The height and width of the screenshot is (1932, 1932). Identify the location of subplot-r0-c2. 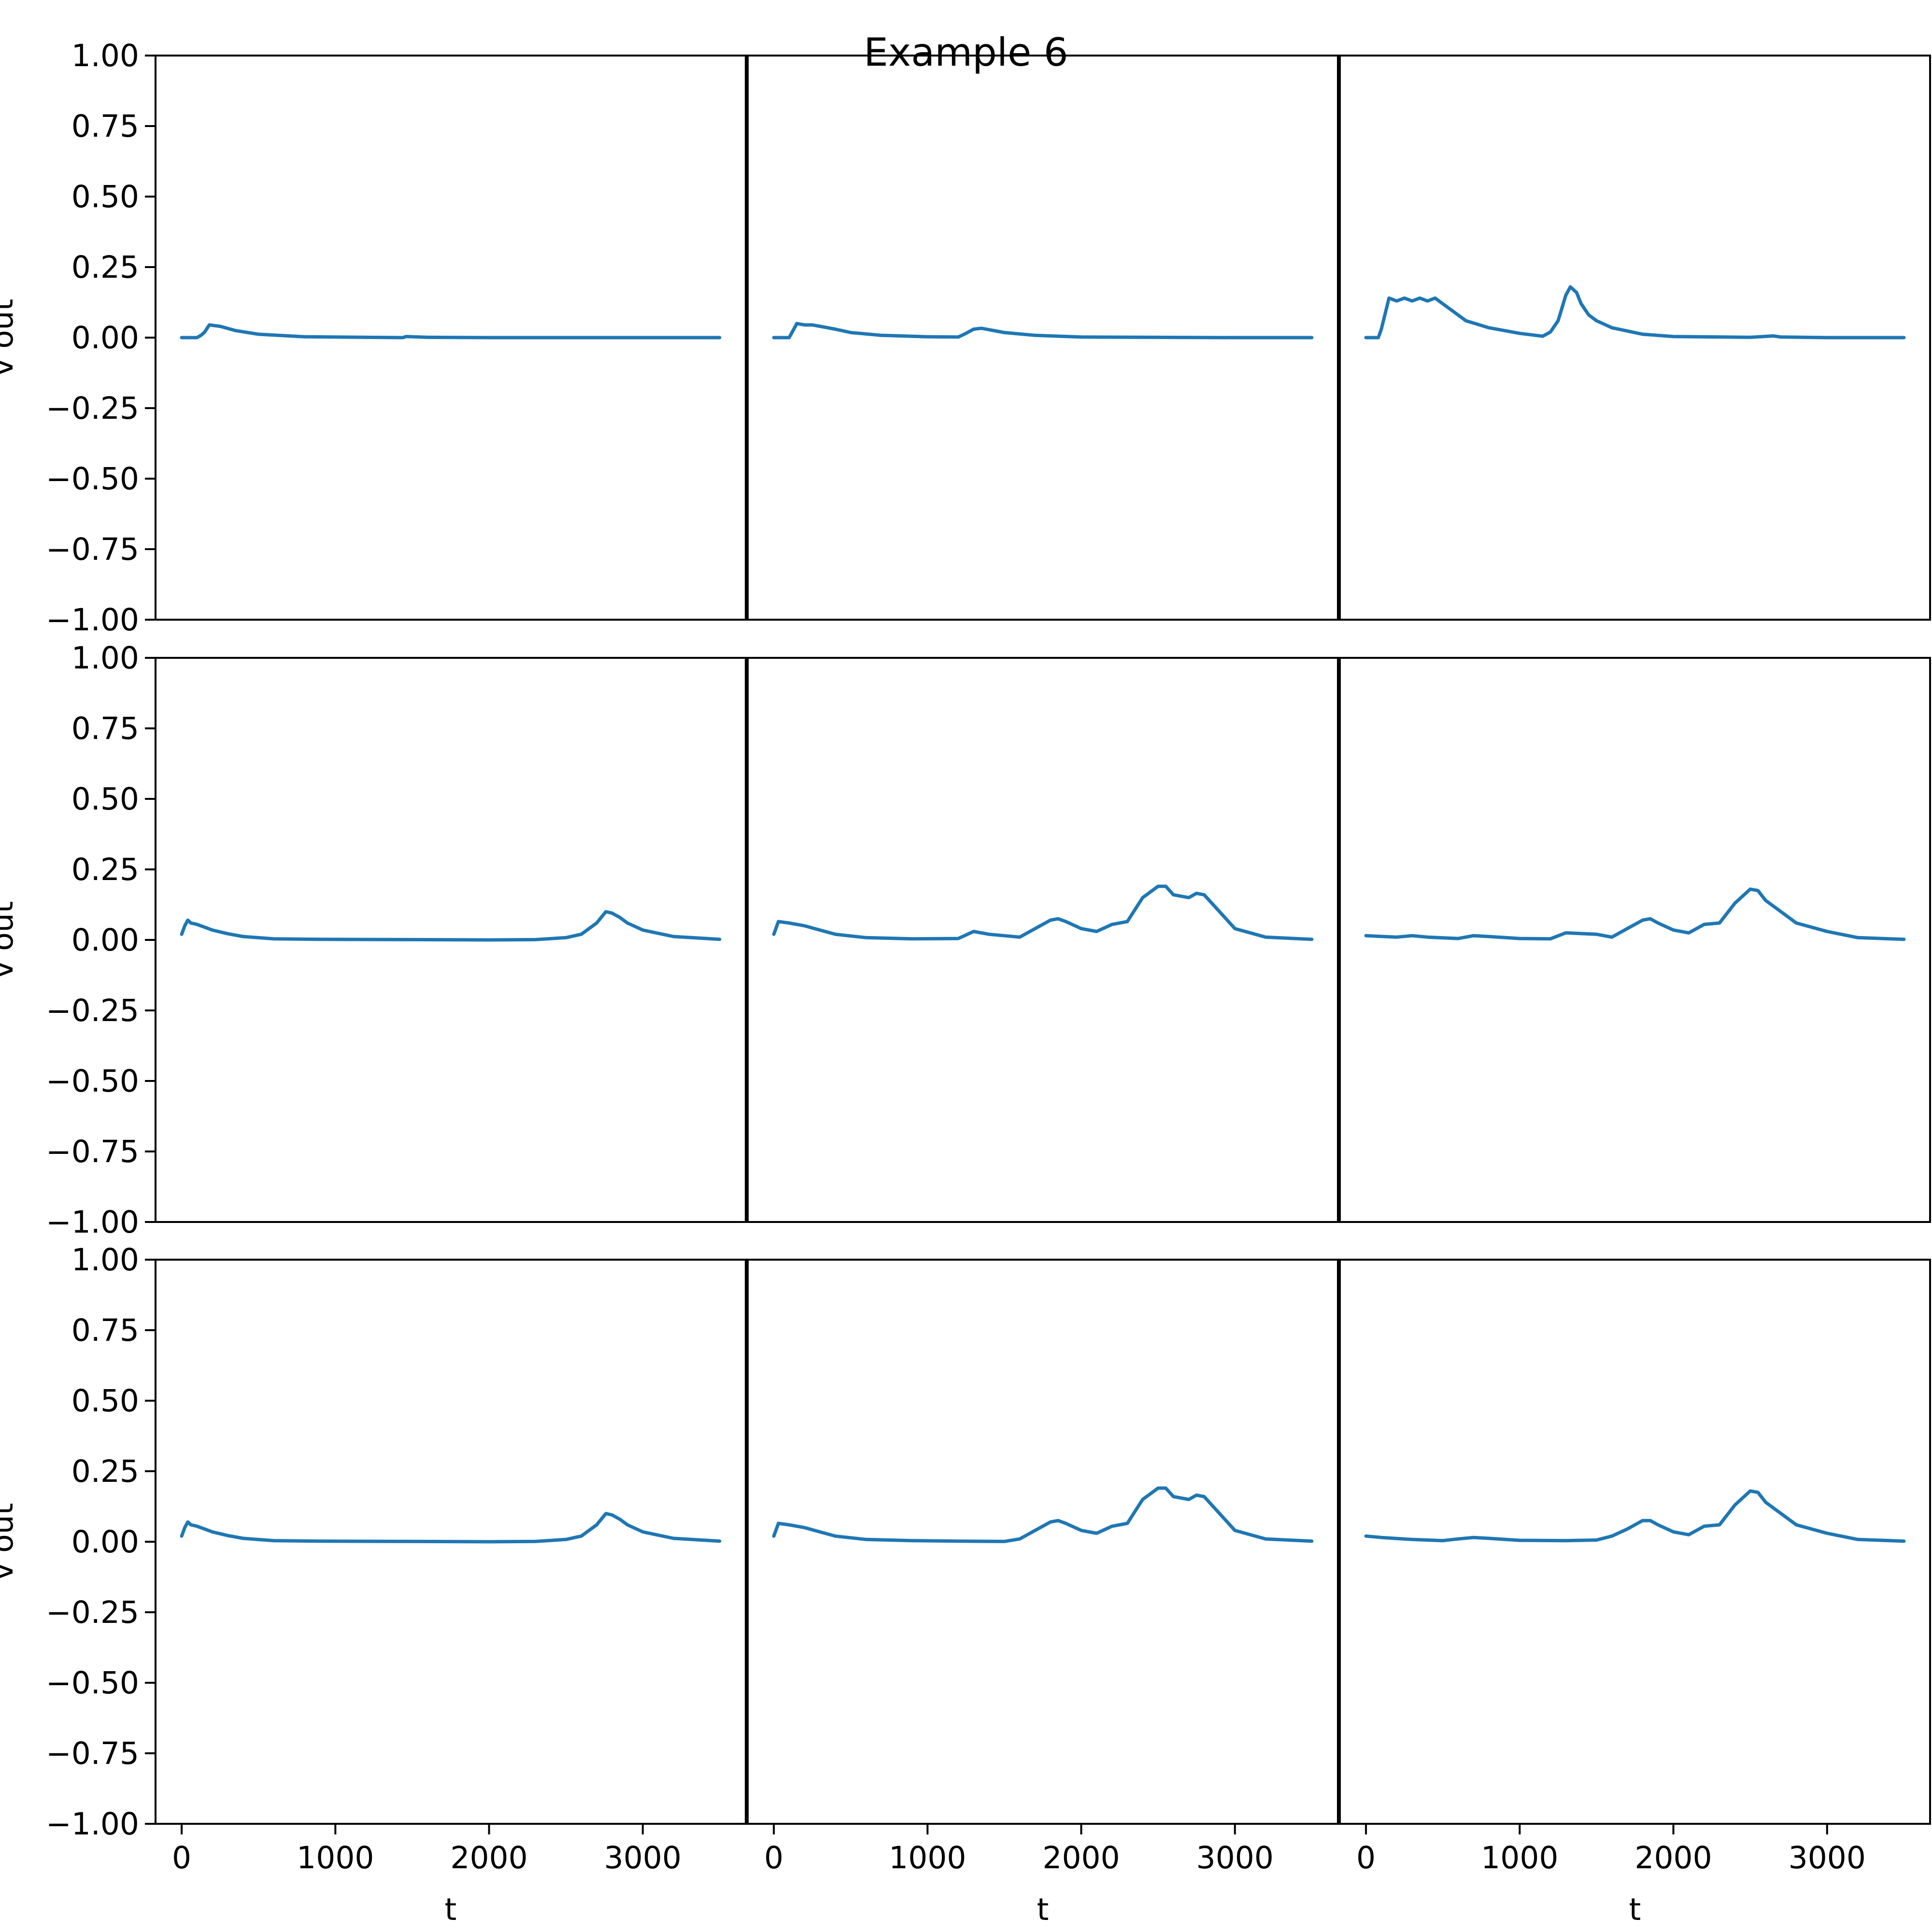
(1635, 338).